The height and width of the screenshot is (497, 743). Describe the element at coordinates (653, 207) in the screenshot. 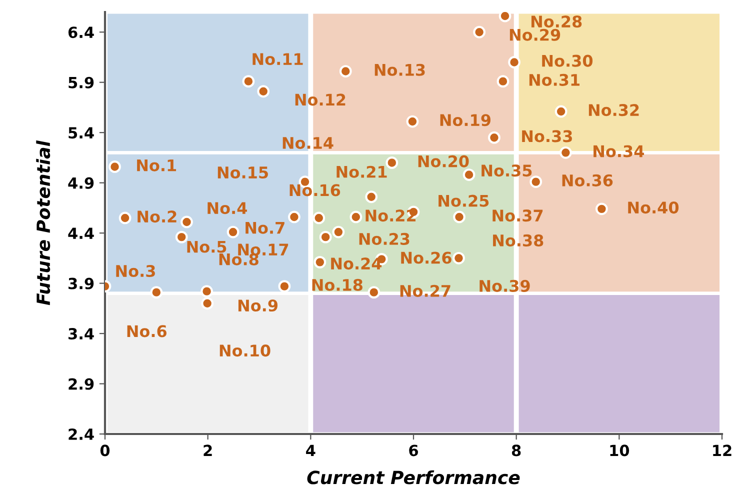

I see `annotation: No.40` at that location.